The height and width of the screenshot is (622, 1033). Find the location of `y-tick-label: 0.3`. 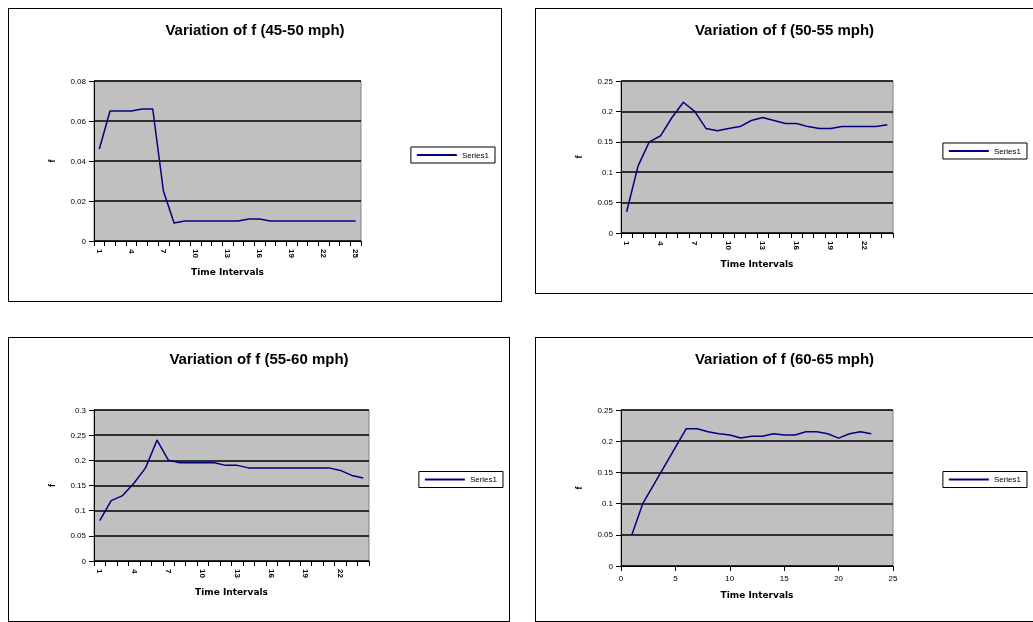

y-tick-label: 0.3 is located at coordinates (80, 410).